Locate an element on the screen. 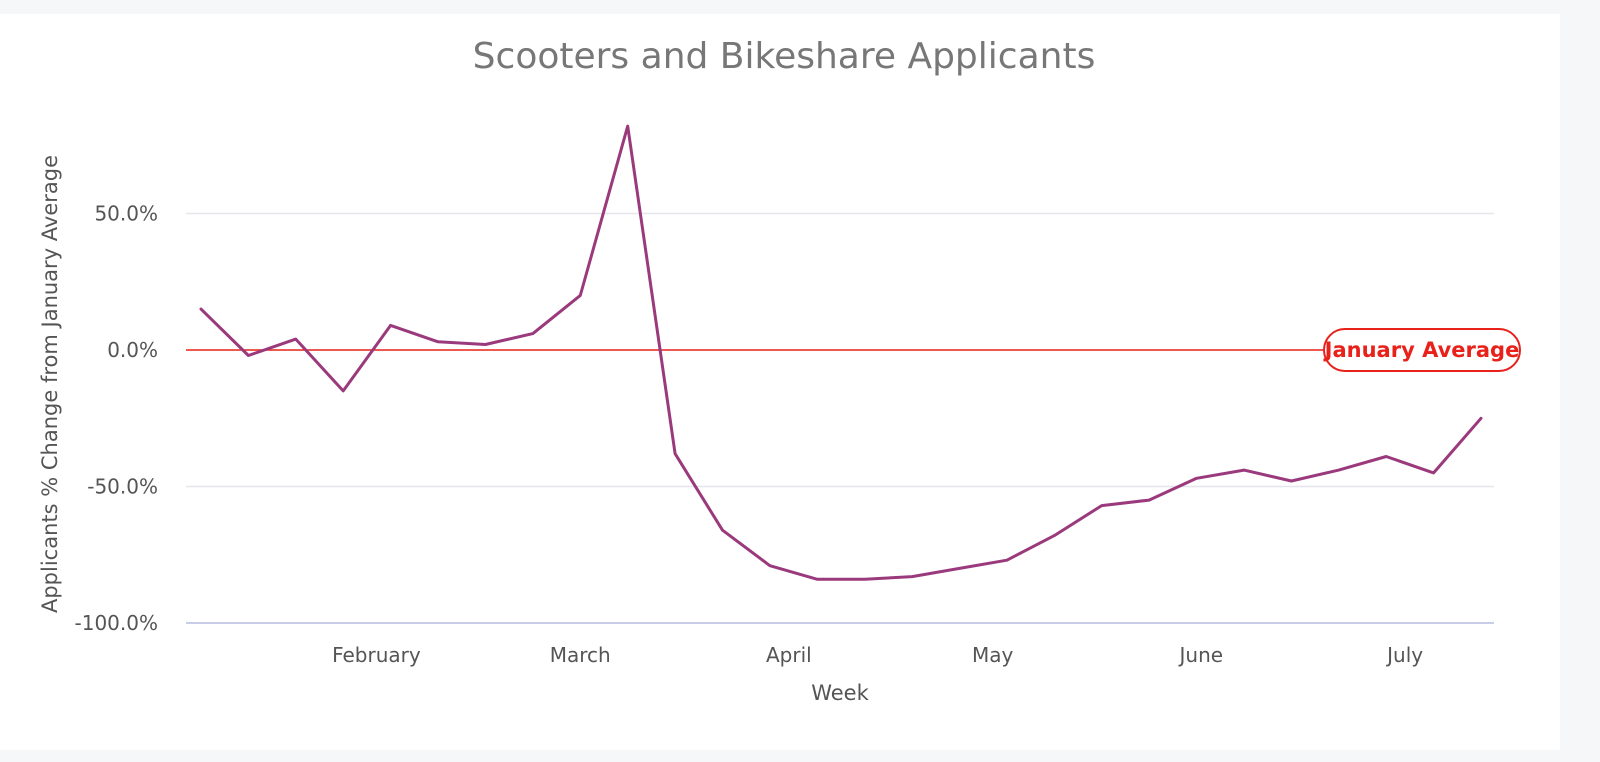 Image resolution: width=1600 pixels, height=762 pixels. x-tick-label: June is located at coordinates (1201, 655).